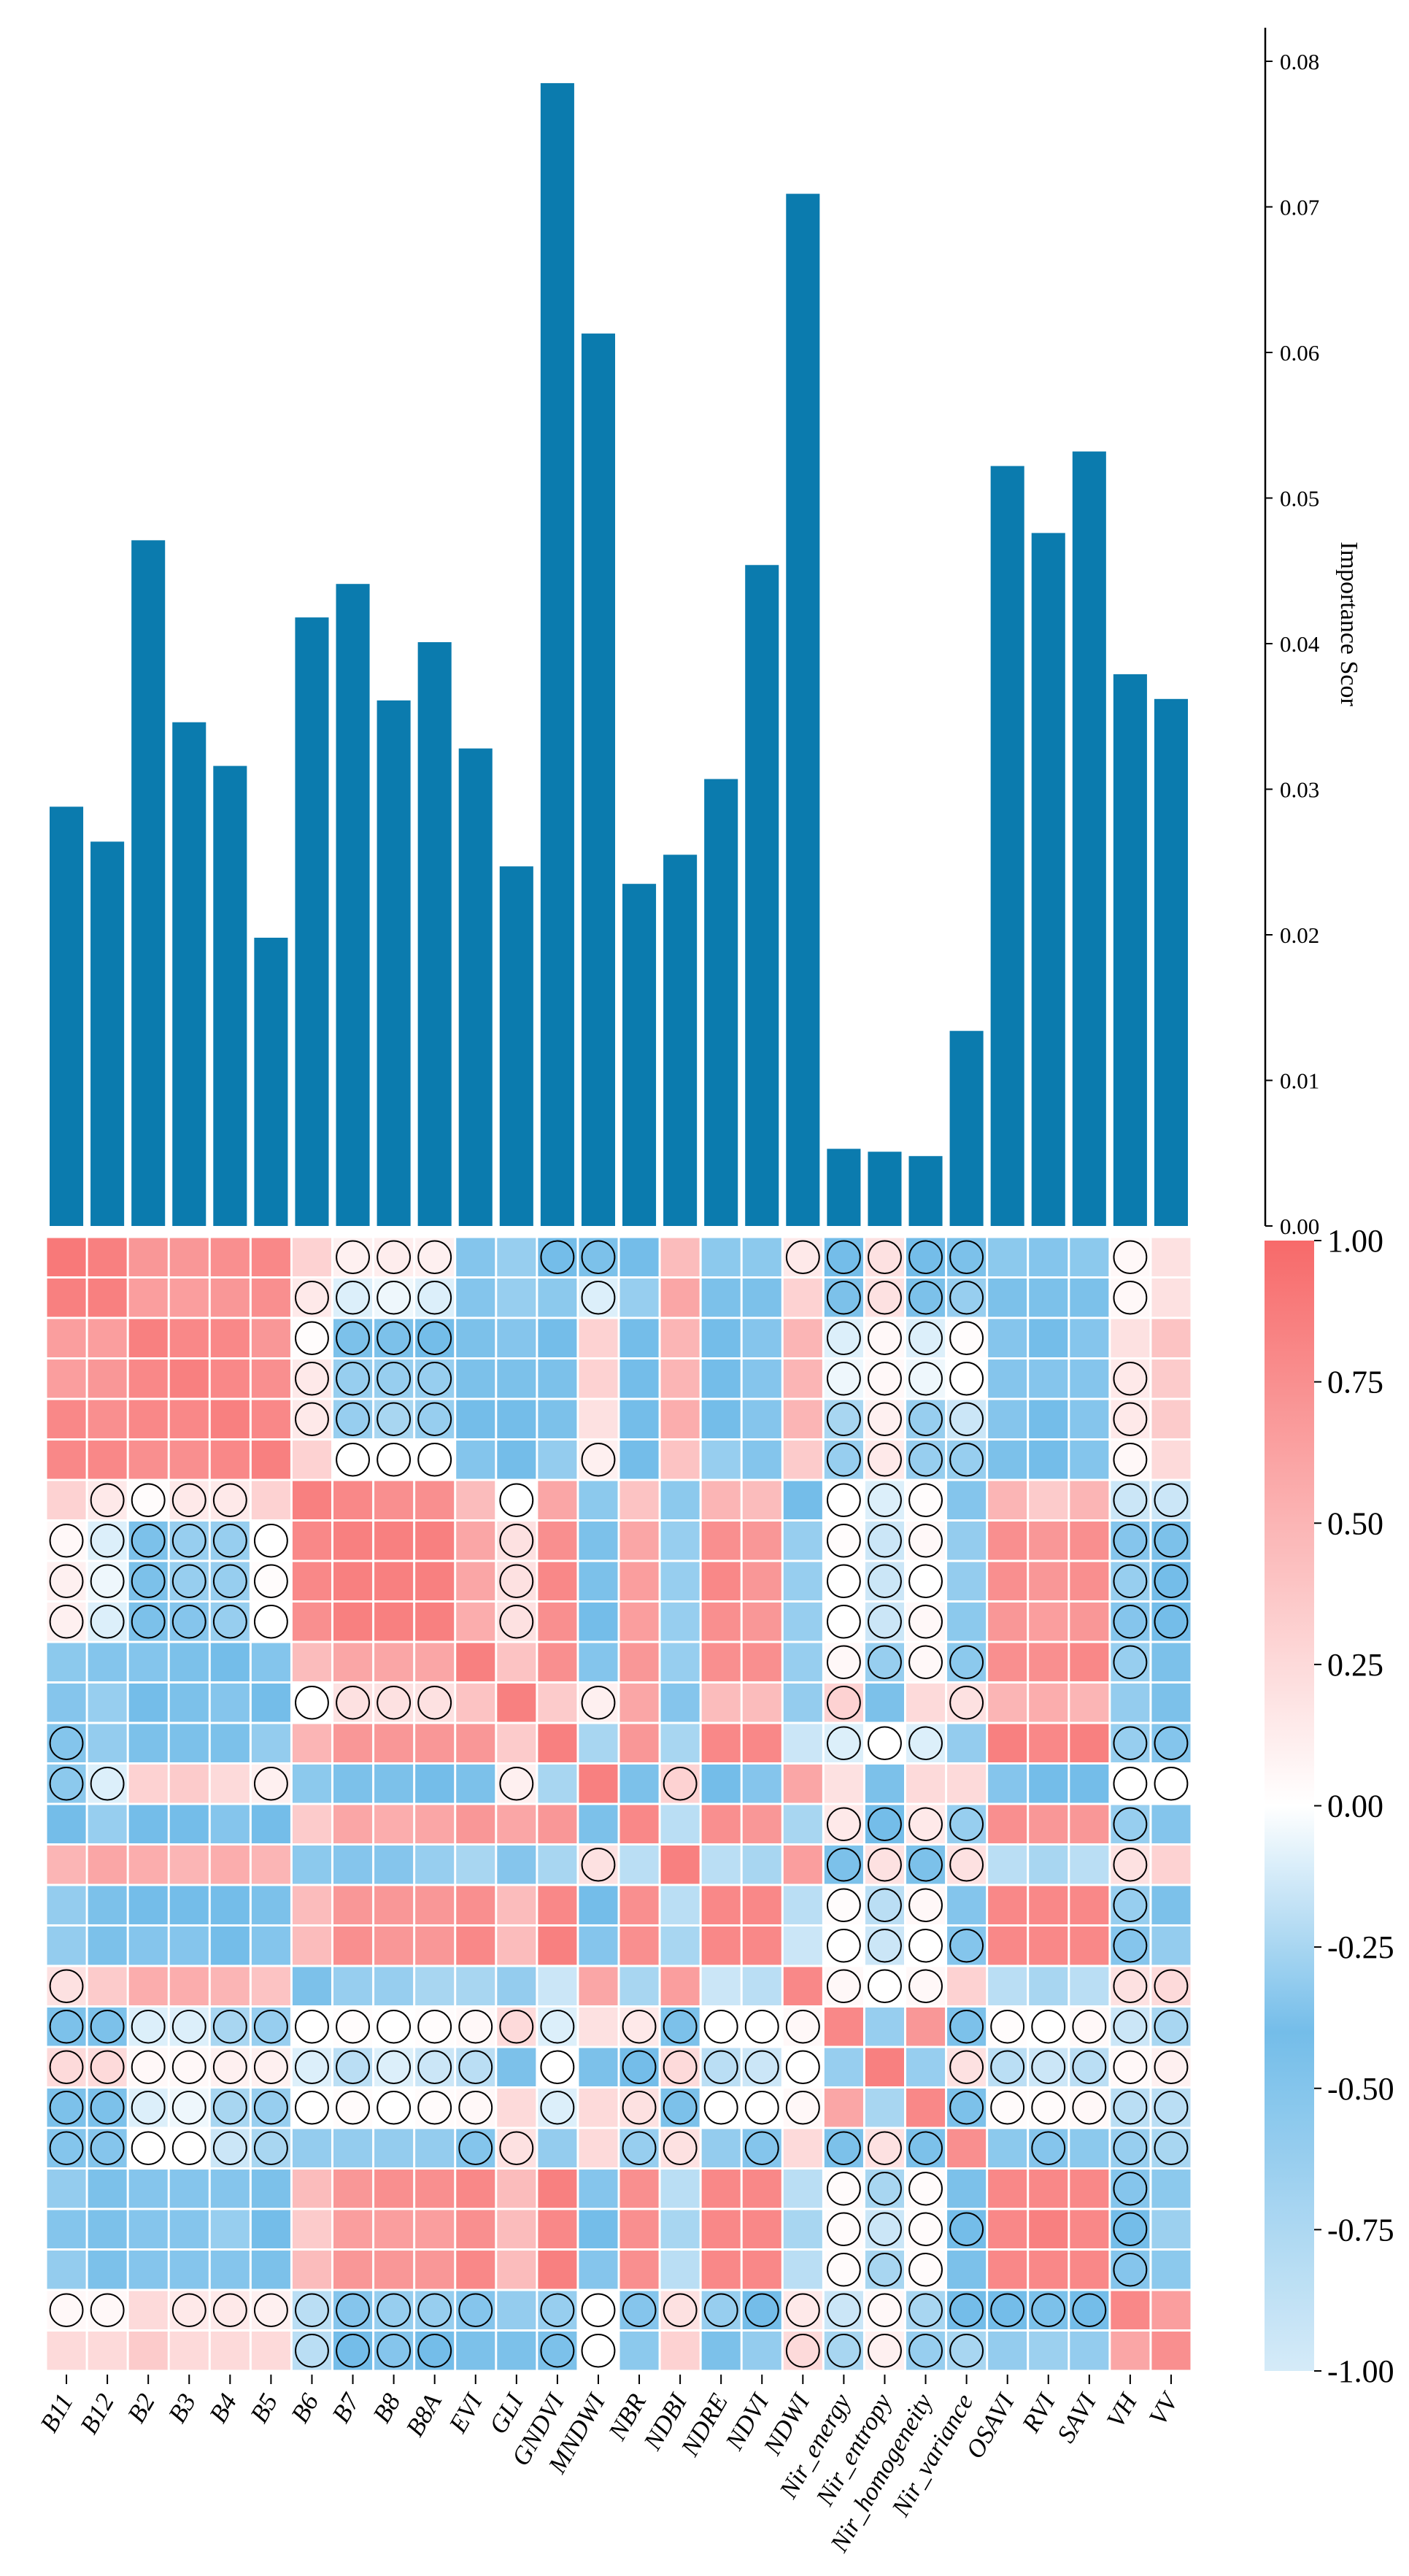 This screenshot has height=2576, width=1409. I want to click on bar-B8A, so click(434, 934).